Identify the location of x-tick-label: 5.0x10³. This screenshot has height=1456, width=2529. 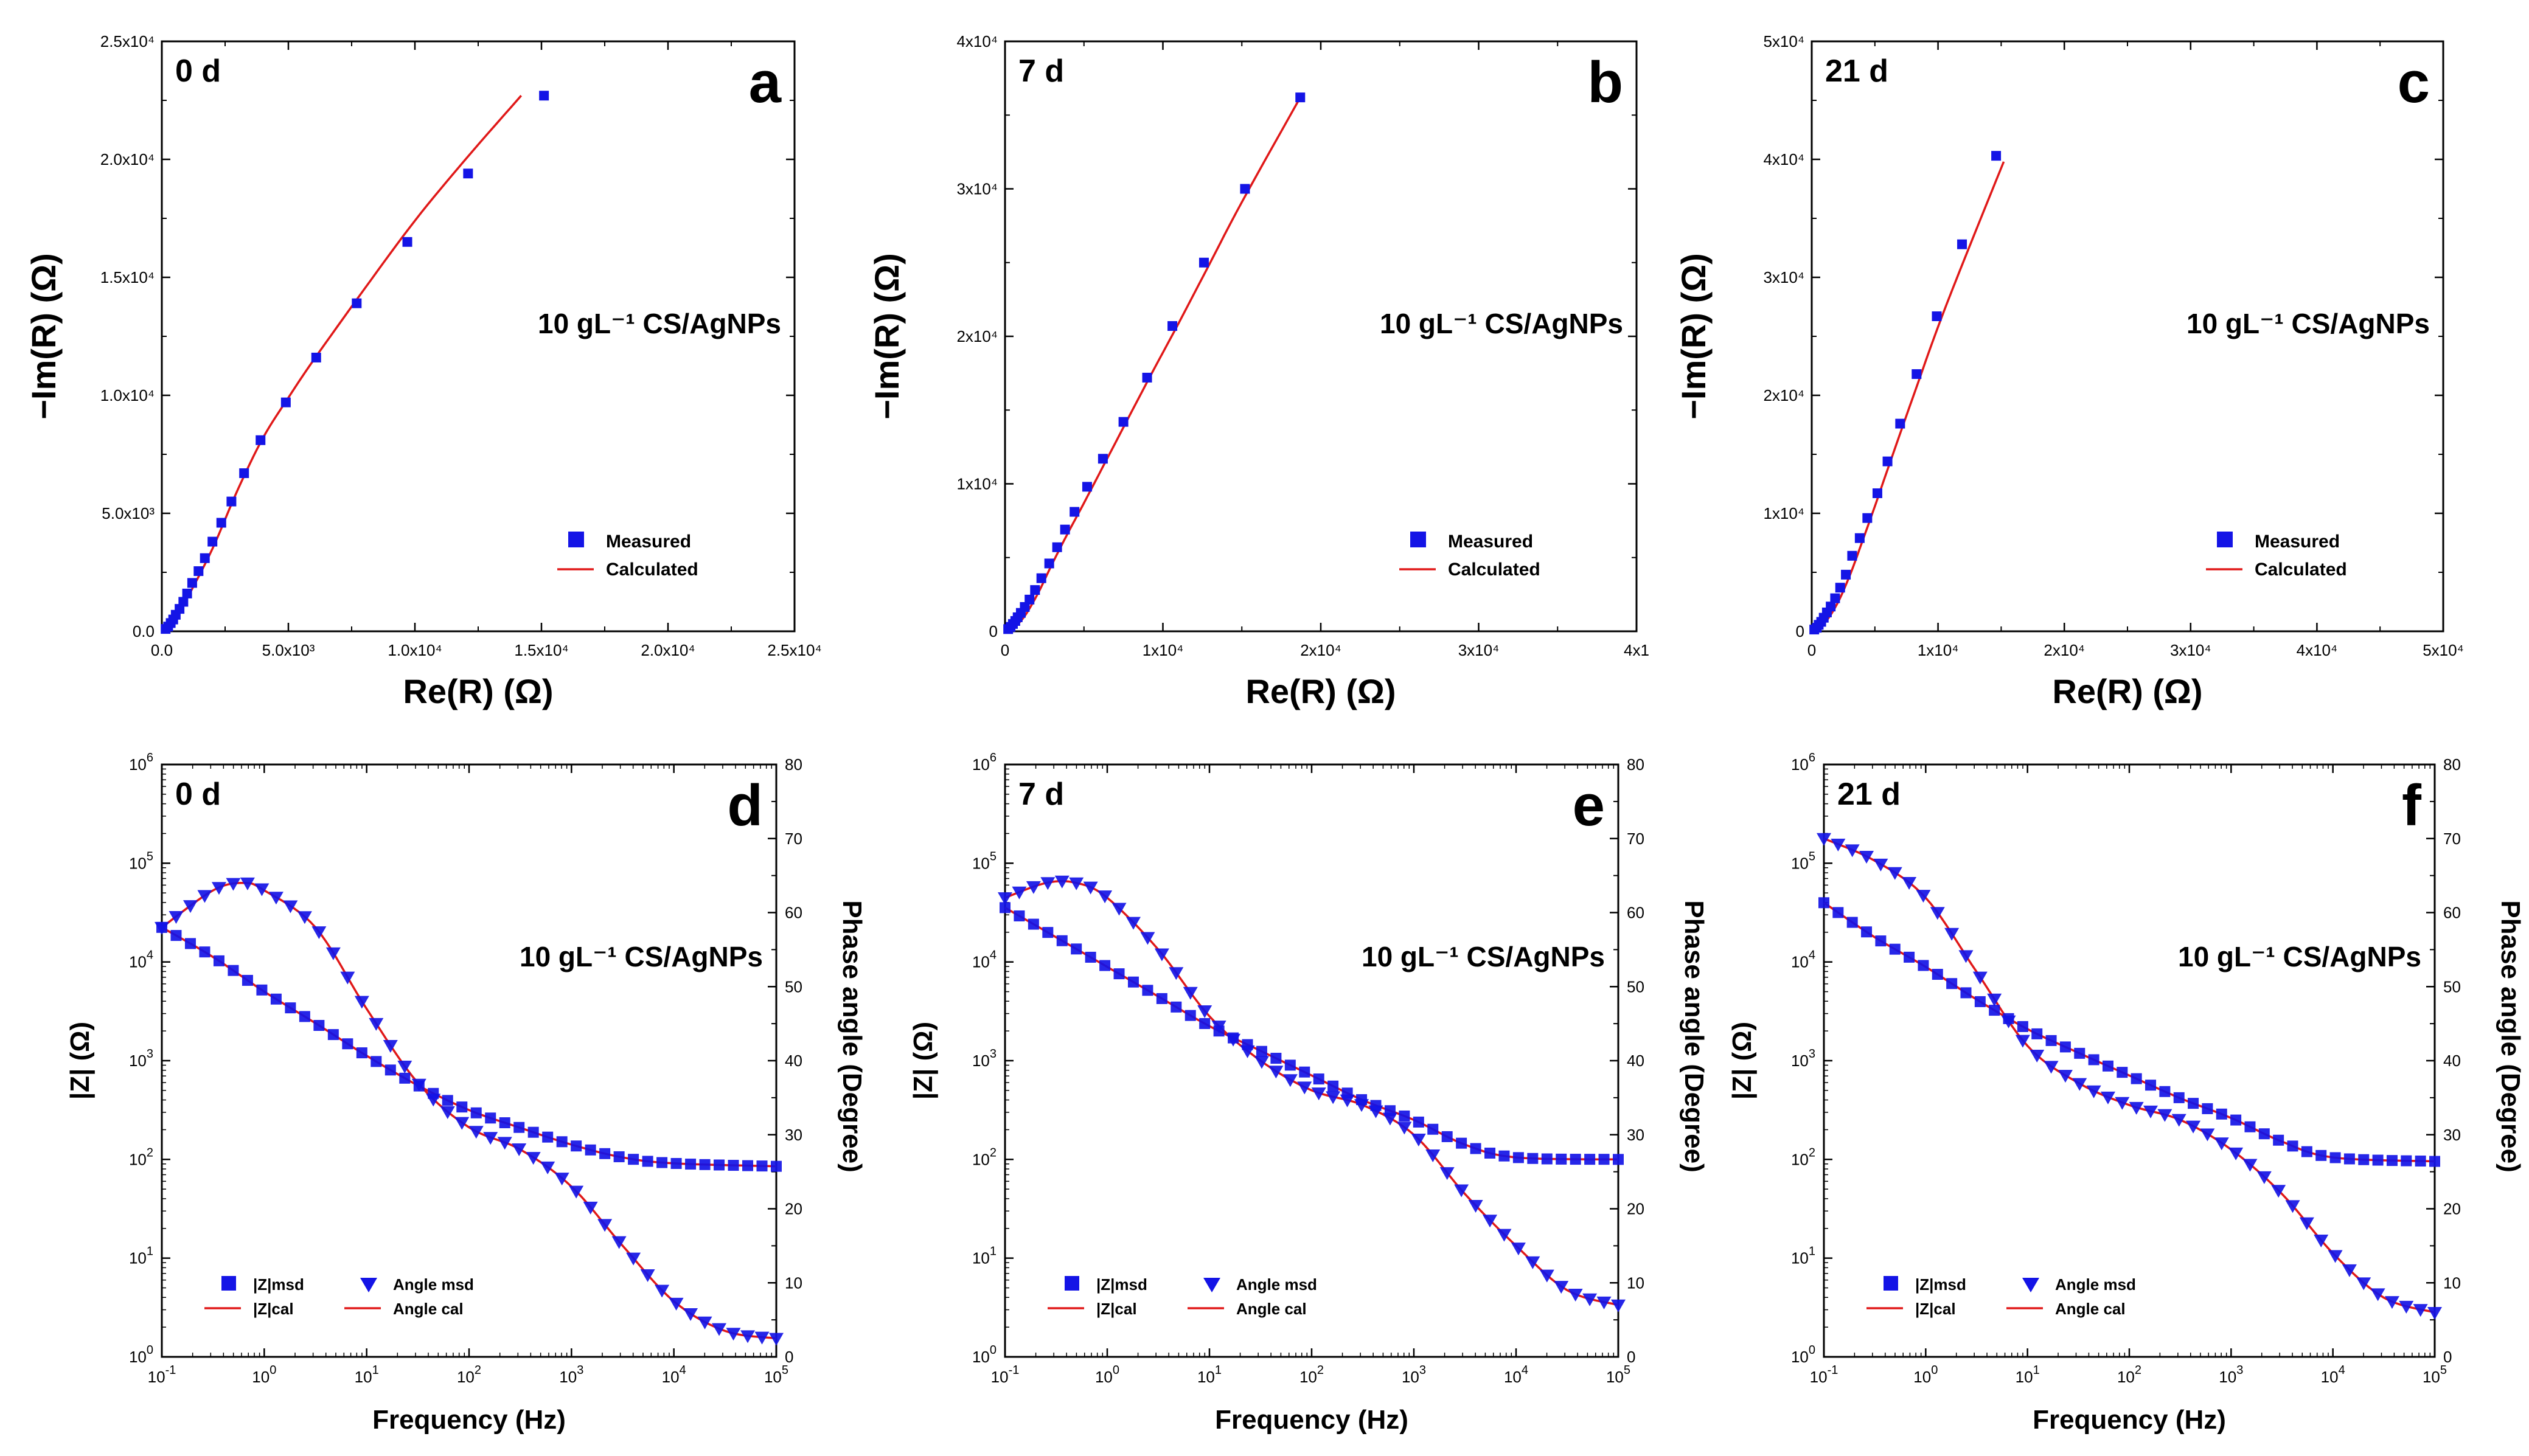
(288, 650).